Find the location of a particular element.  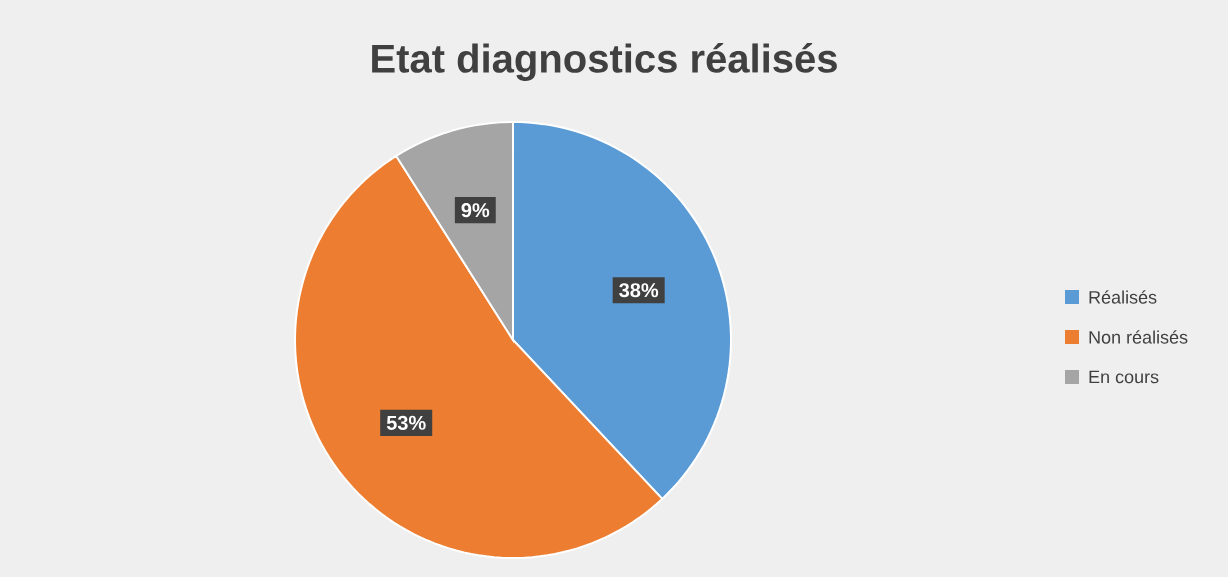

data-label: 38% is located at coordinates (639, 290).